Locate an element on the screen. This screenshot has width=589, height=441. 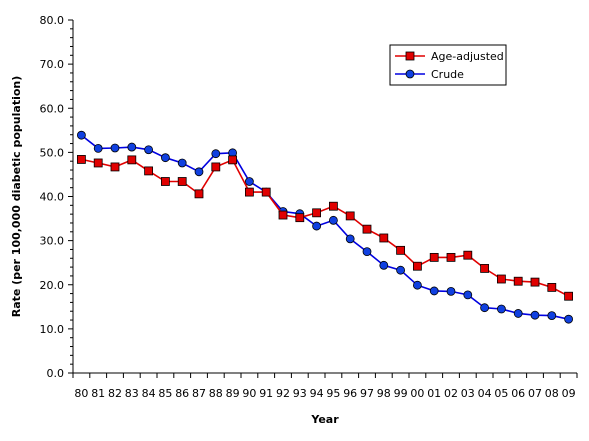
legend-age-adjusted-marker is located at coordinates (410, 56).